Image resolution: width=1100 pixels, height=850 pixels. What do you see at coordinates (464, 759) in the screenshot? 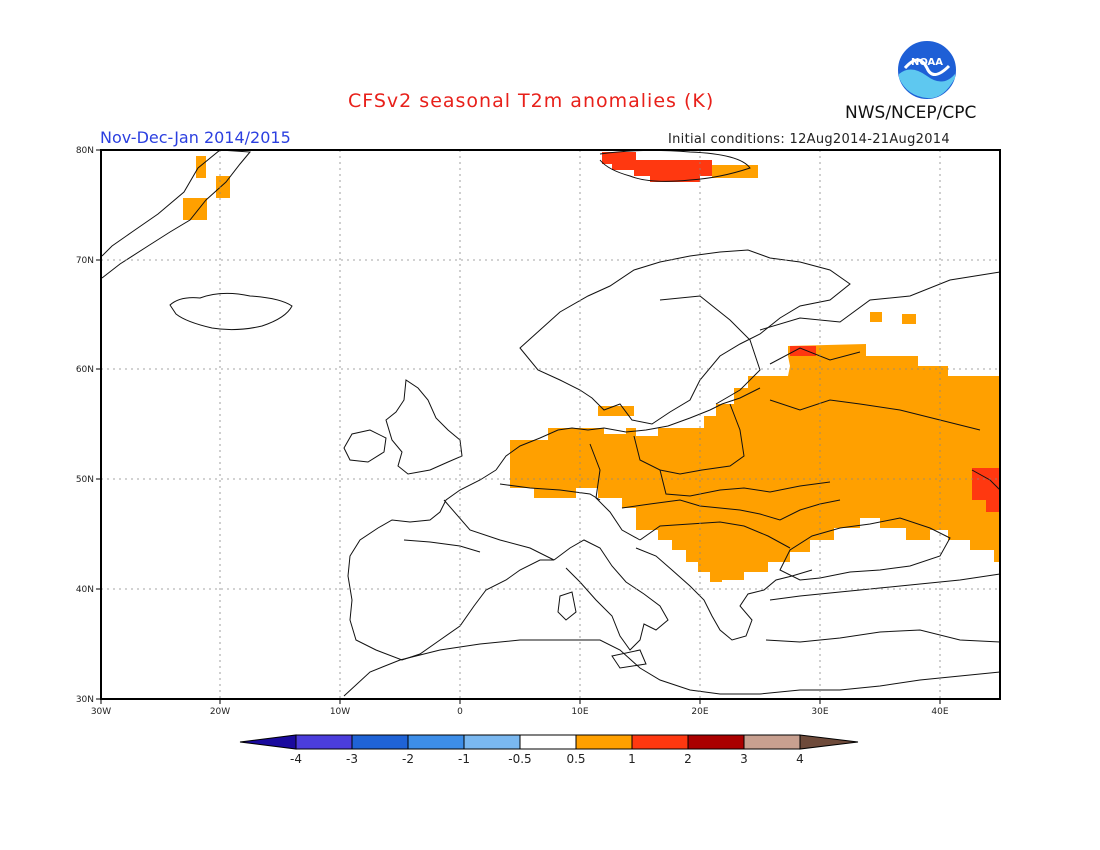
I see `colorbar-label: -1` at bounding box center [464, 759].